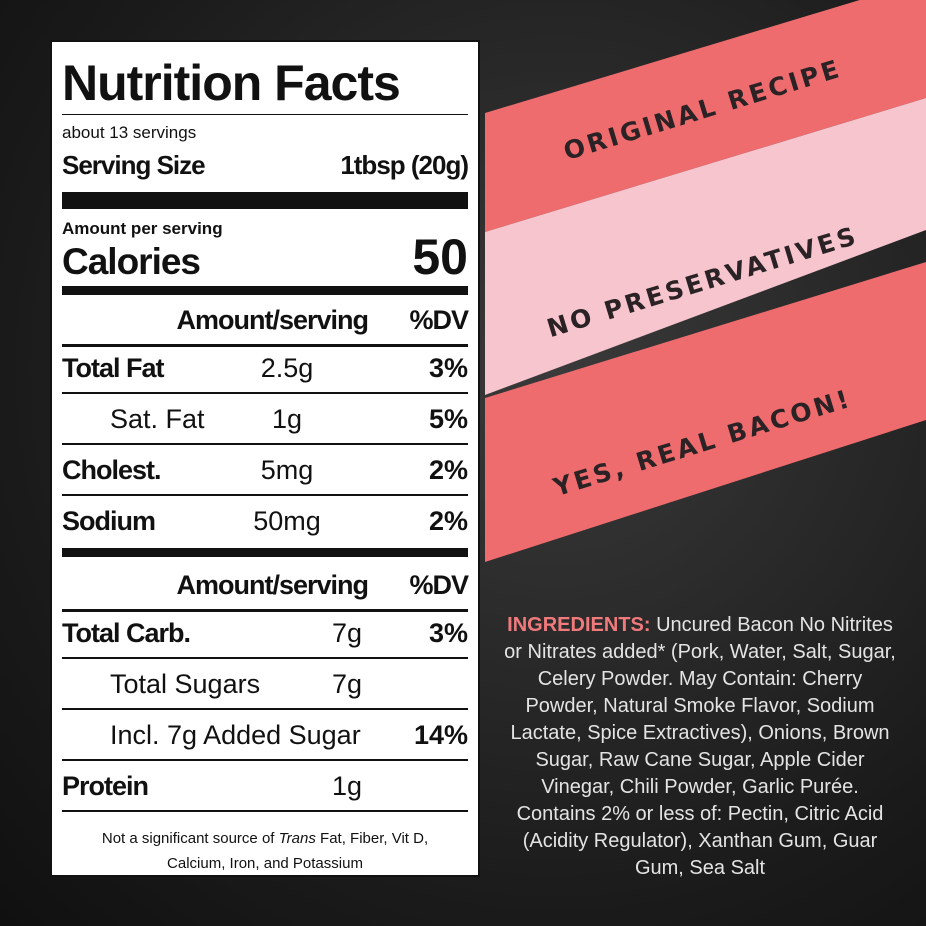  I want to click on row-name: Sodium, so click(109, 521).